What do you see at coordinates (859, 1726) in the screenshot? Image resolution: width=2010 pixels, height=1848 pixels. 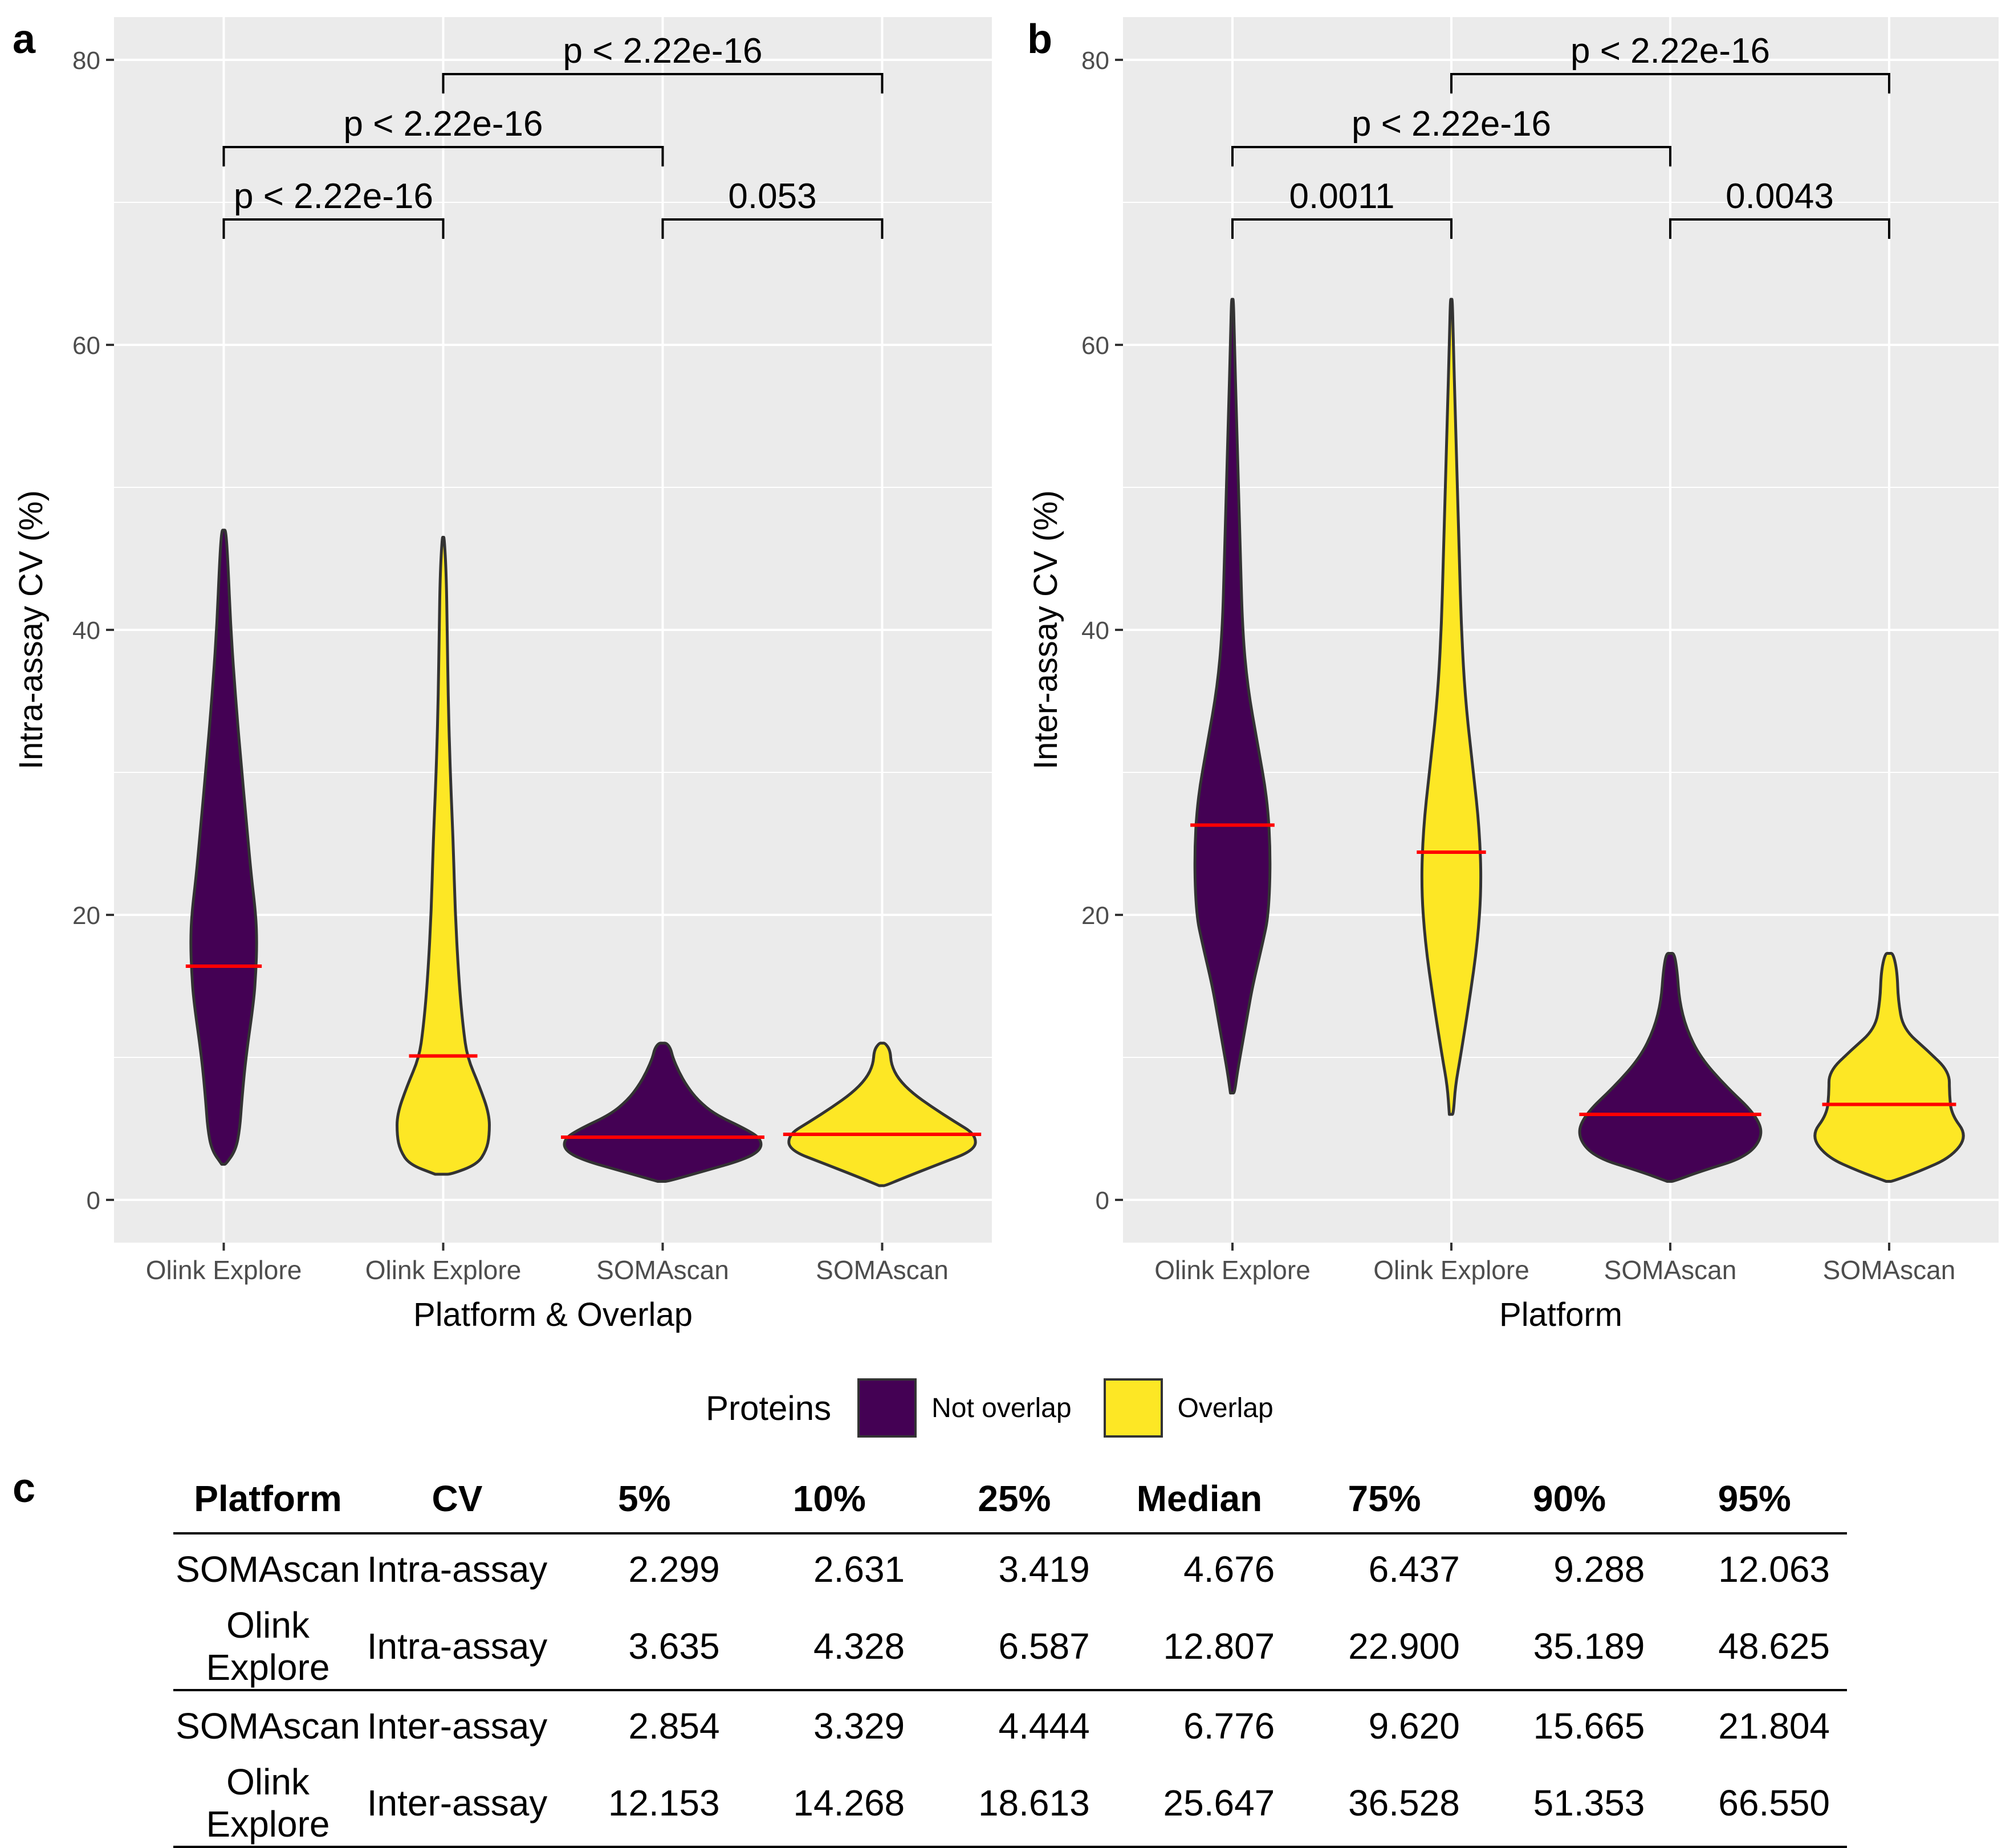 I see `cell-value: 3.329` at bounding box center [859, 1726].